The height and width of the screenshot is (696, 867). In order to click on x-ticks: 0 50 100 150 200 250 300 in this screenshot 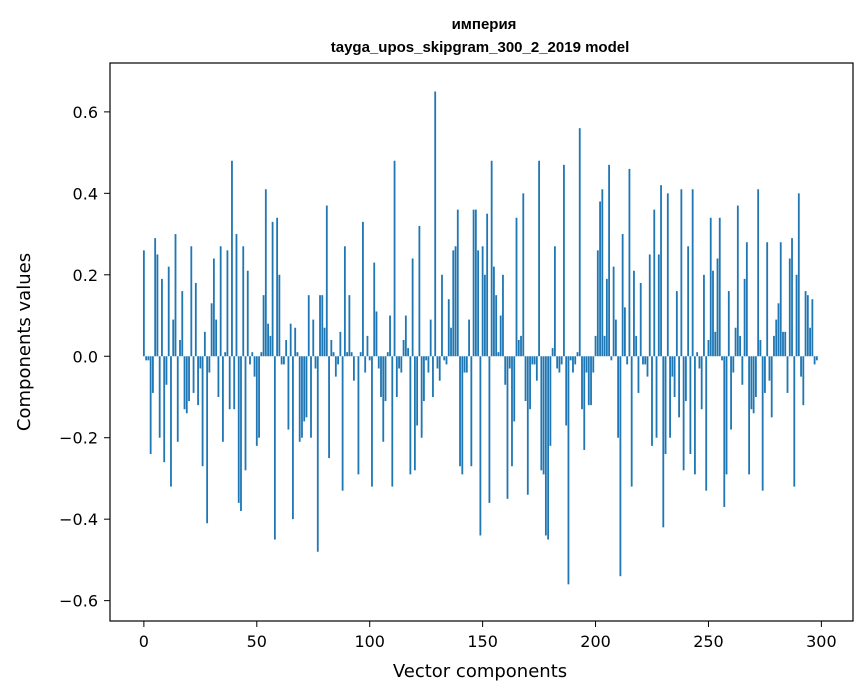, I will do `click(488, 636)`.